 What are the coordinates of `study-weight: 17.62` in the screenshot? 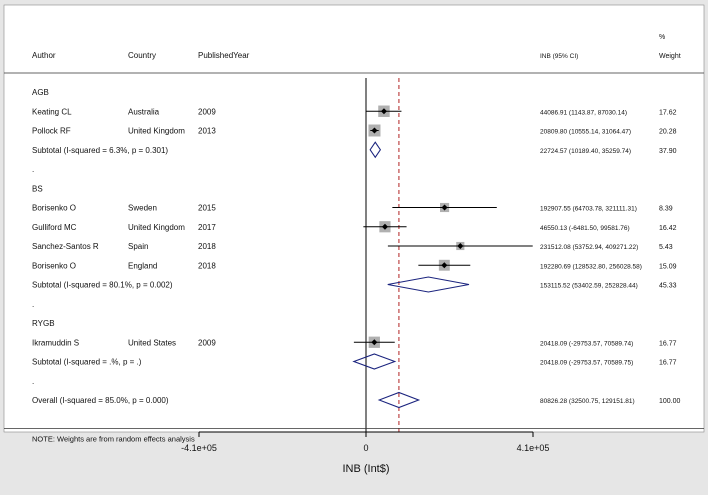 It's located at (668, 112).